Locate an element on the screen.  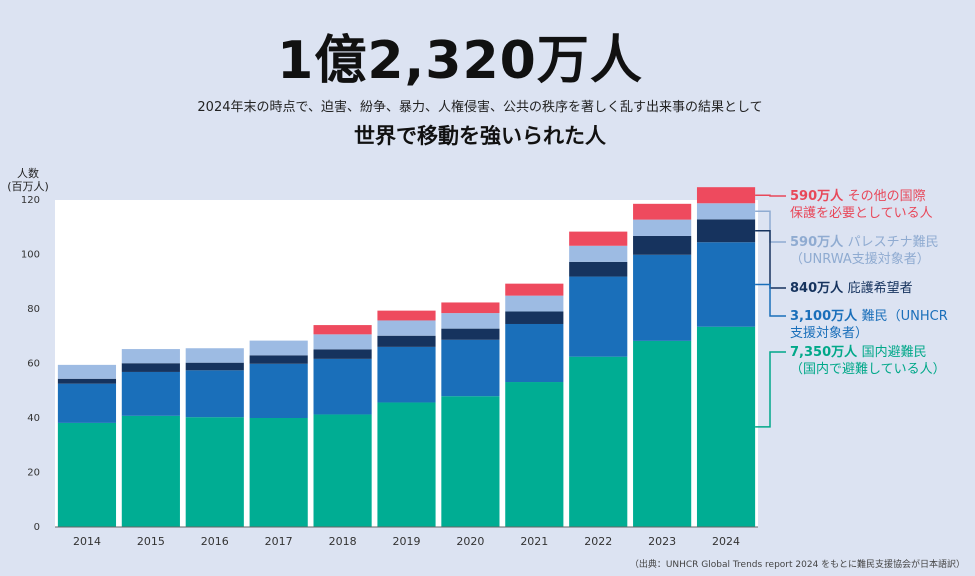
annotation-amount: 7,350万人 is located at coordinates (826, 352).